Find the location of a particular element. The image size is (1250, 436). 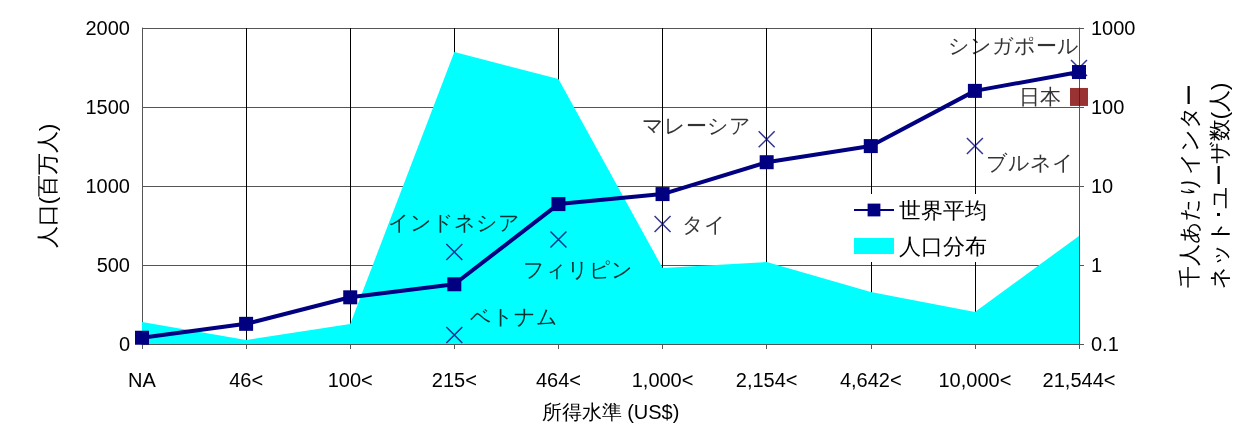

data-label: インドネシア is located at coordinates (454, 222).